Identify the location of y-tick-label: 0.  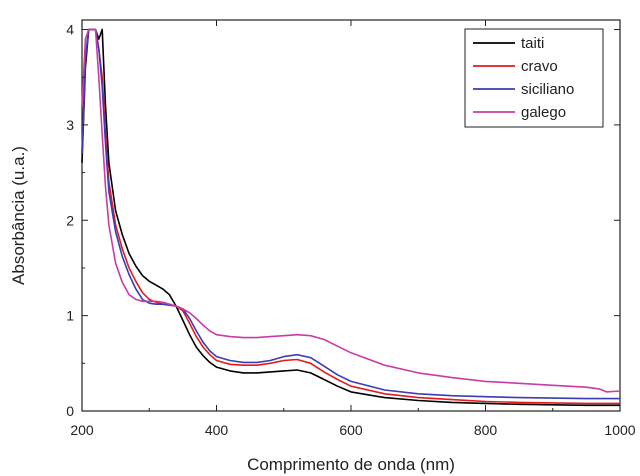
(70, 411).